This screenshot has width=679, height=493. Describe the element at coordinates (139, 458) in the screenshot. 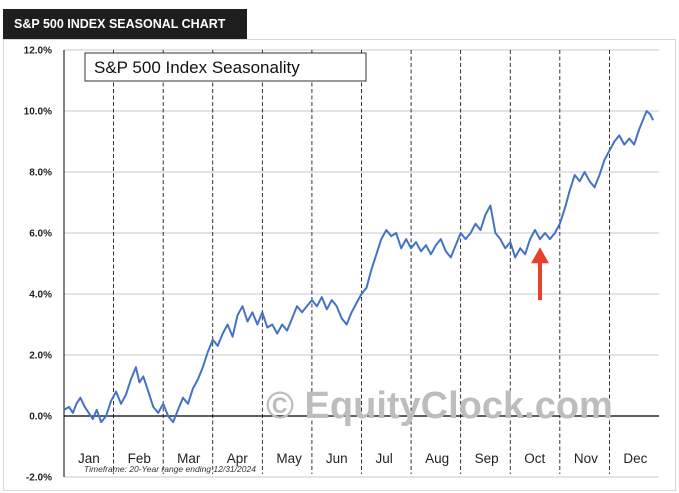

I see `x-tick-label: Feb` at that location.